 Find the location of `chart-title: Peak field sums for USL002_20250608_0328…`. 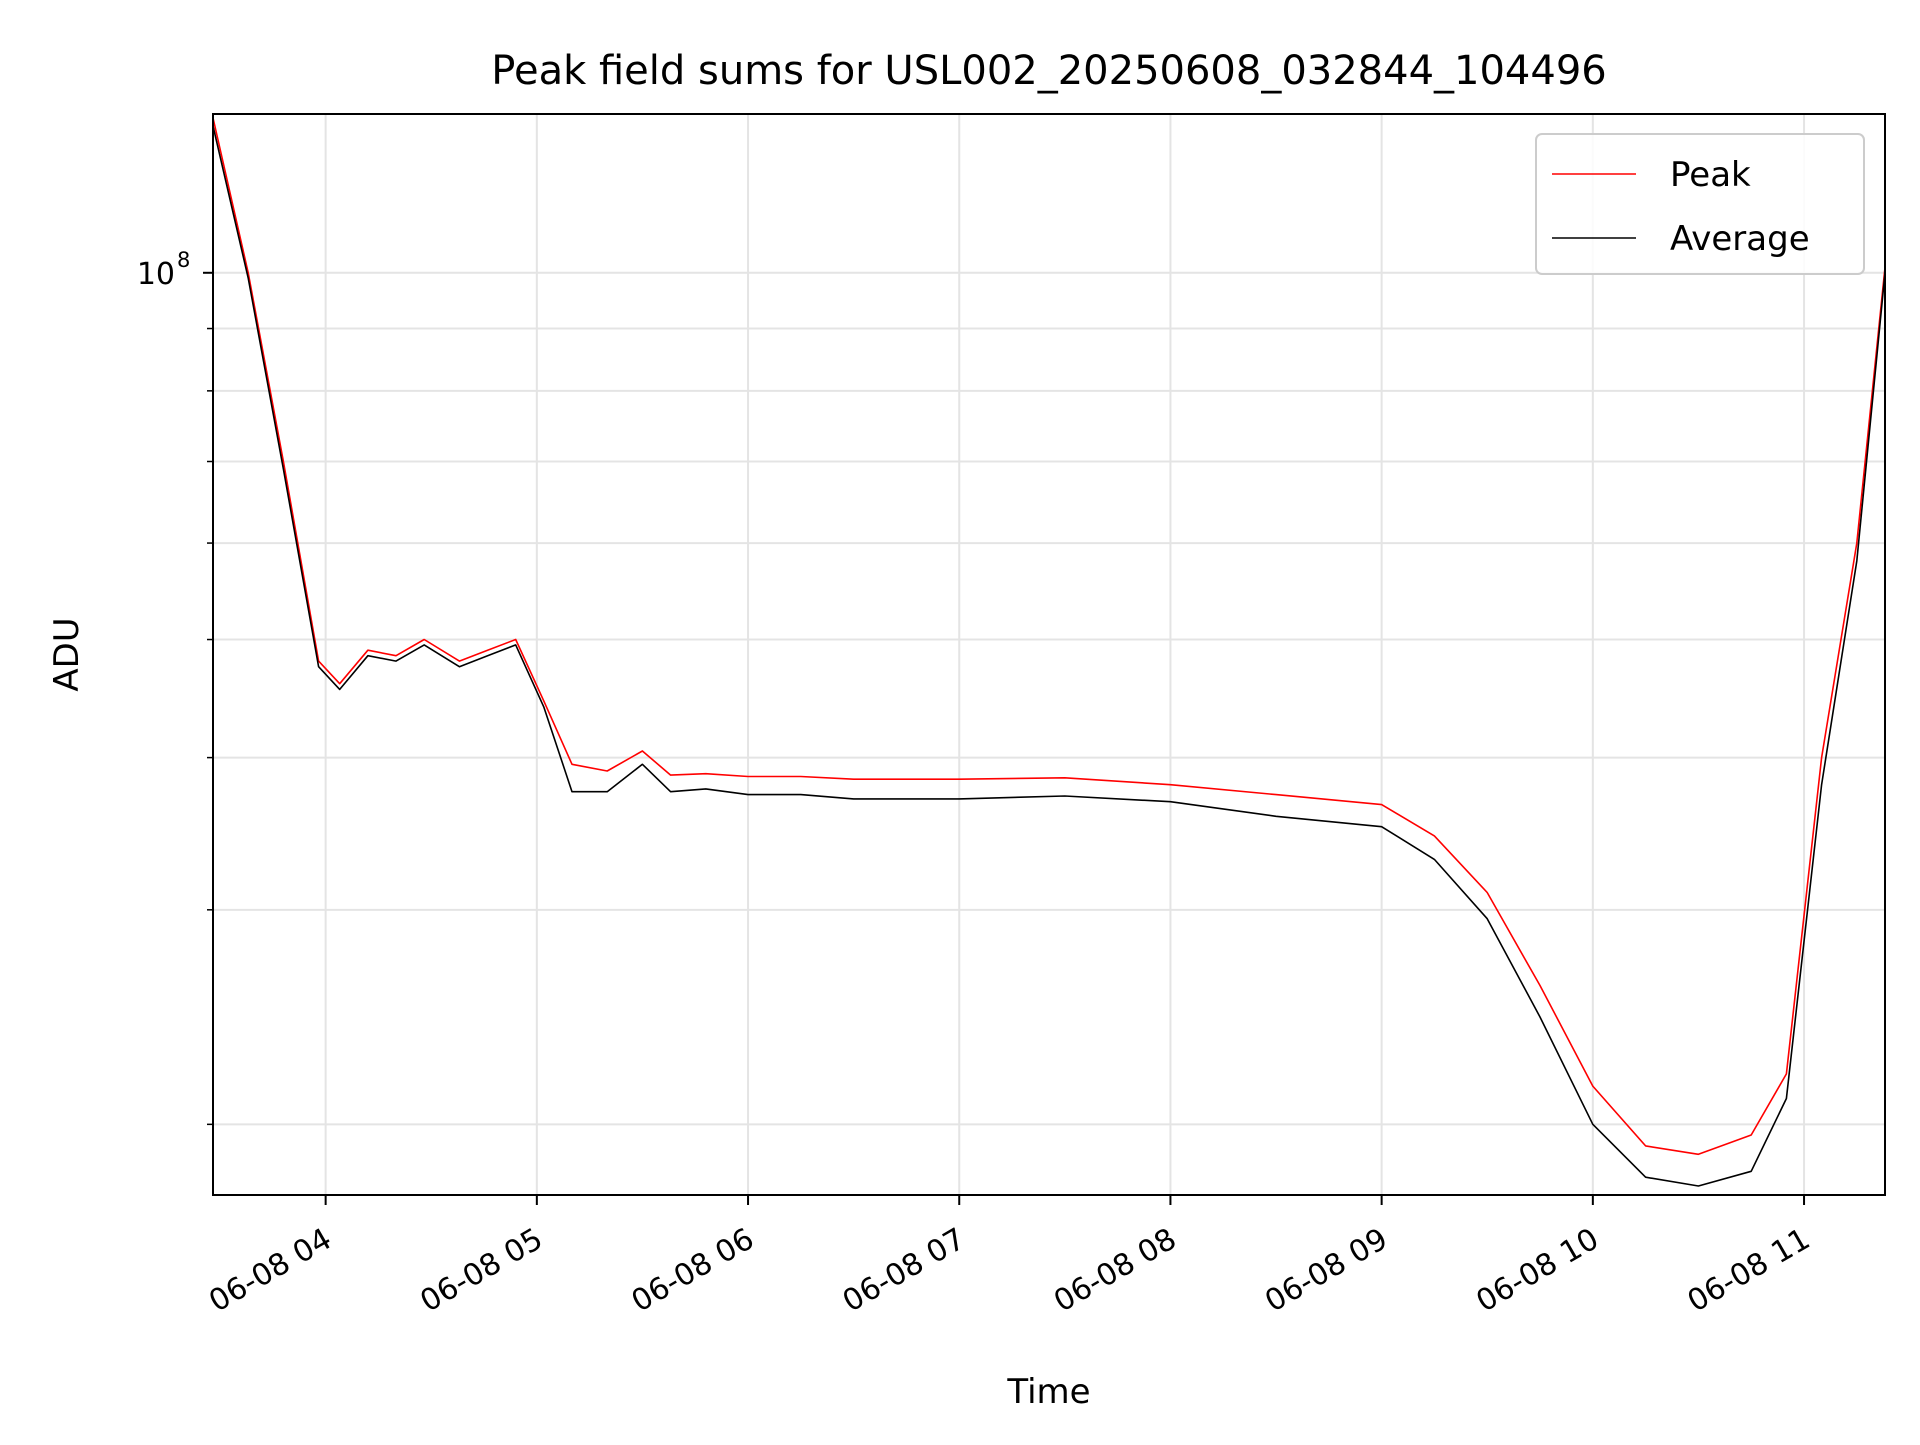

chart-title: Peak field sums for USL002_20250608_0328… is located at coordinates (1048, 71).